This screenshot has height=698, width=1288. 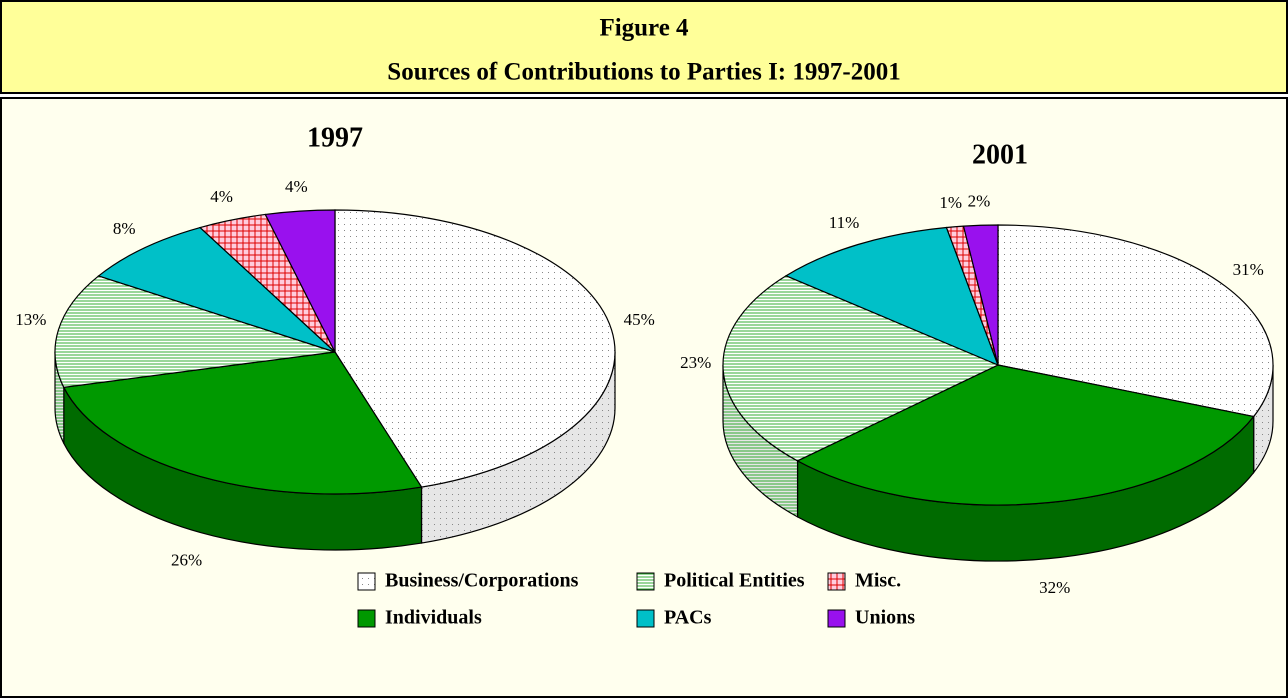 I want to click on data-label: 2%, so click(x=979, y=200).